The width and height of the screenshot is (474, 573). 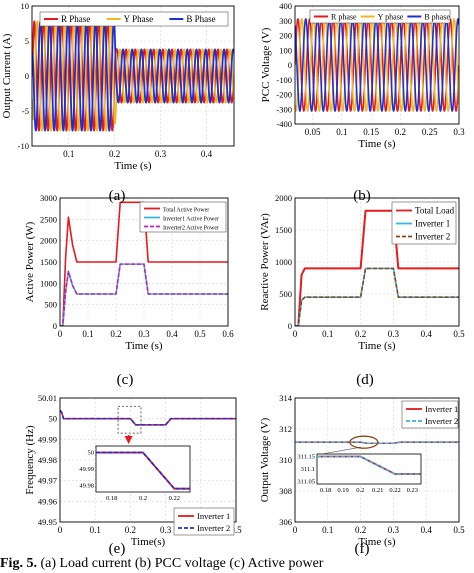 What do you see at coordinates (191, 220) in the screenshot?
I see `legend-entry-c: Inverter1 Active Power` at bounding box center [191, 220].